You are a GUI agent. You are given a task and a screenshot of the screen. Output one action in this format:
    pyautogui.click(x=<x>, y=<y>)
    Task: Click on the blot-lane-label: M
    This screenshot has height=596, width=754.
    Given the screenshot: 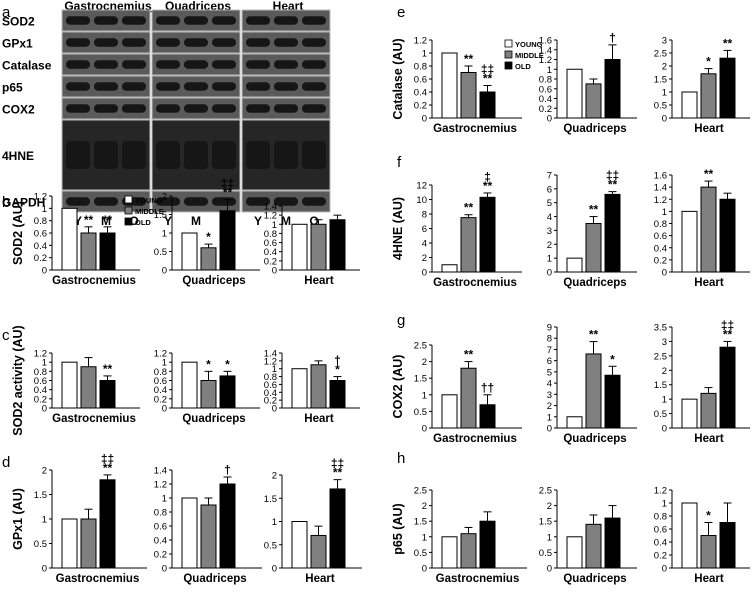 What is the action you would take?
    pyautogui.click(x=196, y=221)
    